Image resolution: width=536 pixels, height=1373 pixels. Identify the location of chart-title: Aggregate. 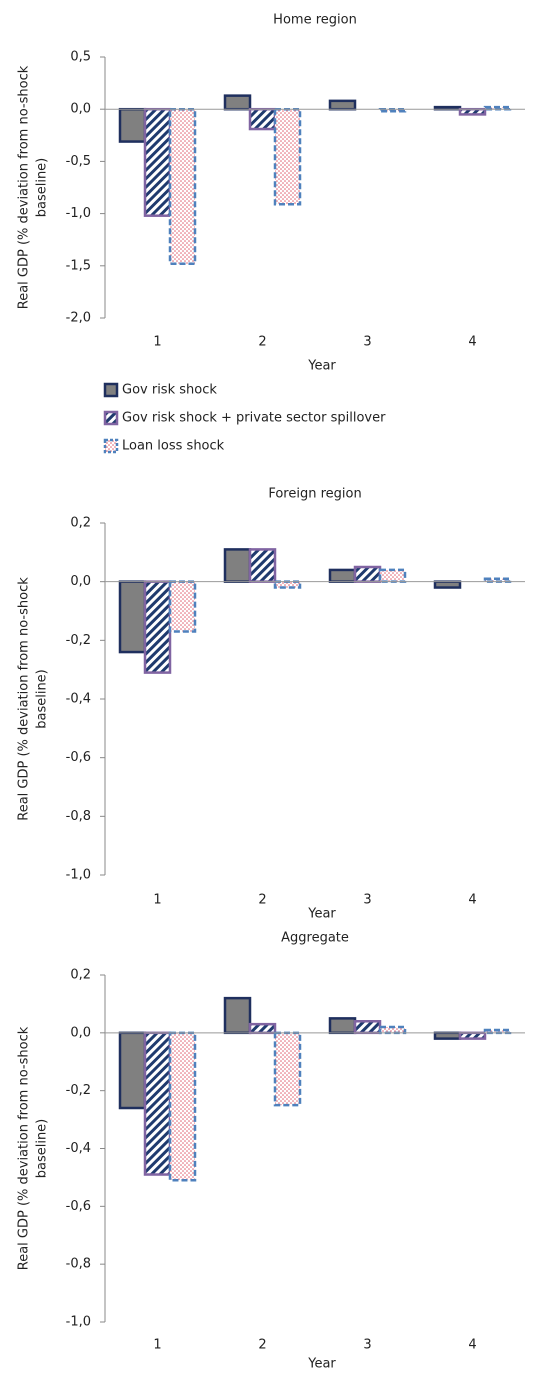
(315, 938).